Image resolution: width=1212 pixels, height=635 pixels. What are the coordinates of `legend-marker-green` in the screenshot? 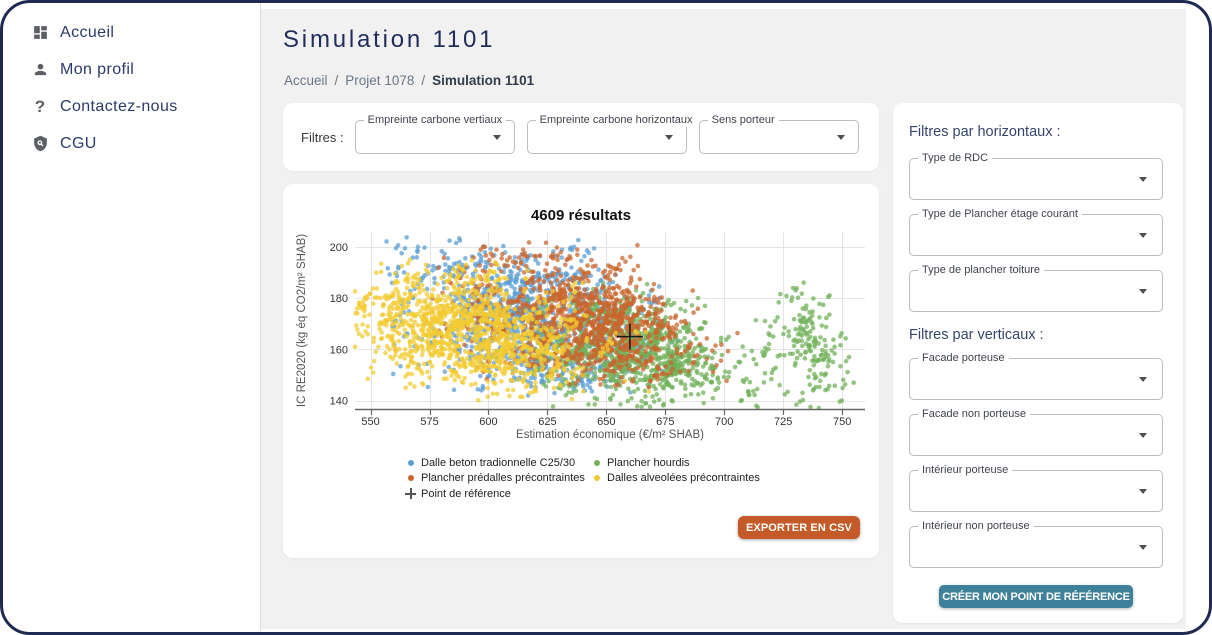 It's located at (597, 462).